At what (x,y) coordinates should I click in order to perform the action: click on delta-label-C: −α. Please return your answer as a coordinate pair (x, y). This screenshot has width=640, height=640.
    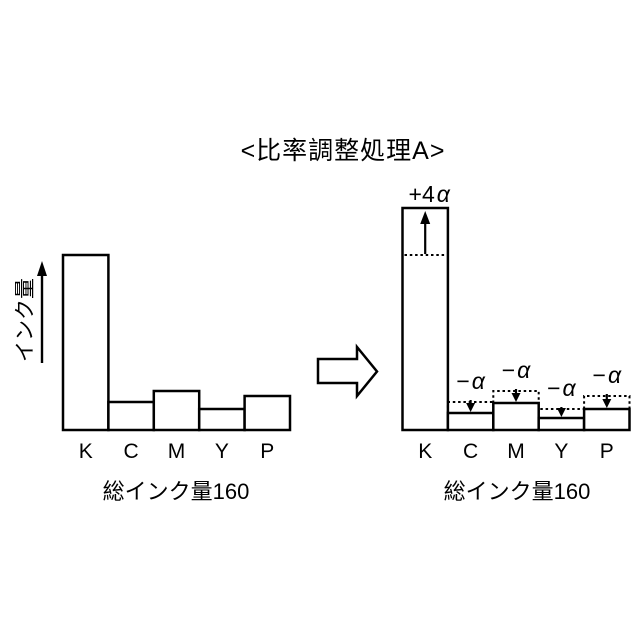
    Looking at the image, I should click on (470, 381).